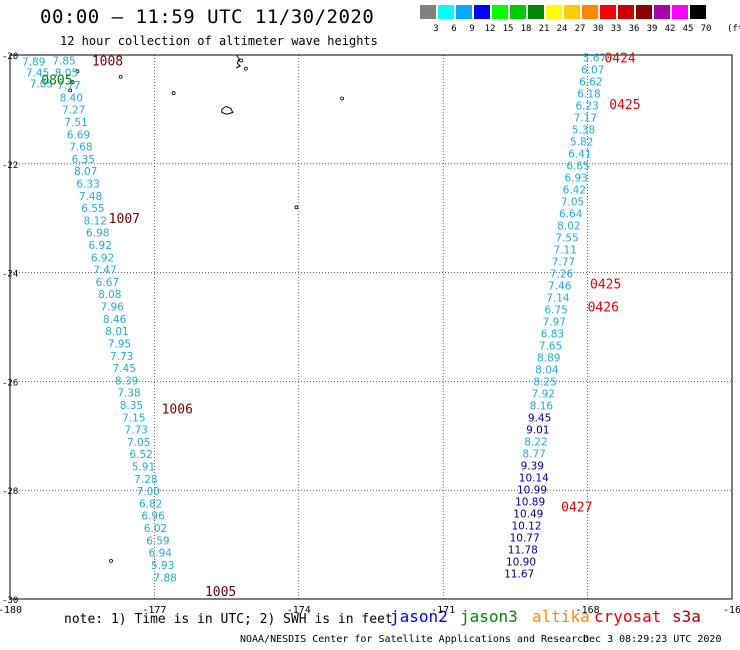  What do you see at coordinates (534, 479) in the screenshot?
I see `wave-height-label: 10.14` at bounding box center [534, 479].